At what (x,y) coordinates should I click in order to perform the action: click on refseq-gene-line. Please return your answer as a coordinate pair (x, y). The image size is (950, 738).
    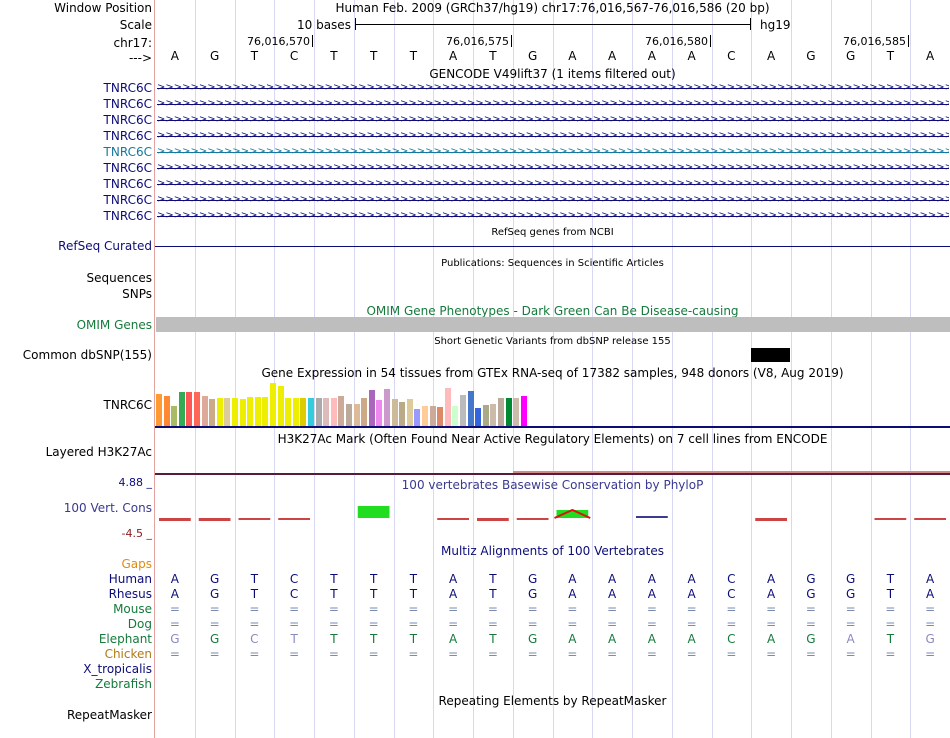
    Looking at the image, I should click on (552, 246).